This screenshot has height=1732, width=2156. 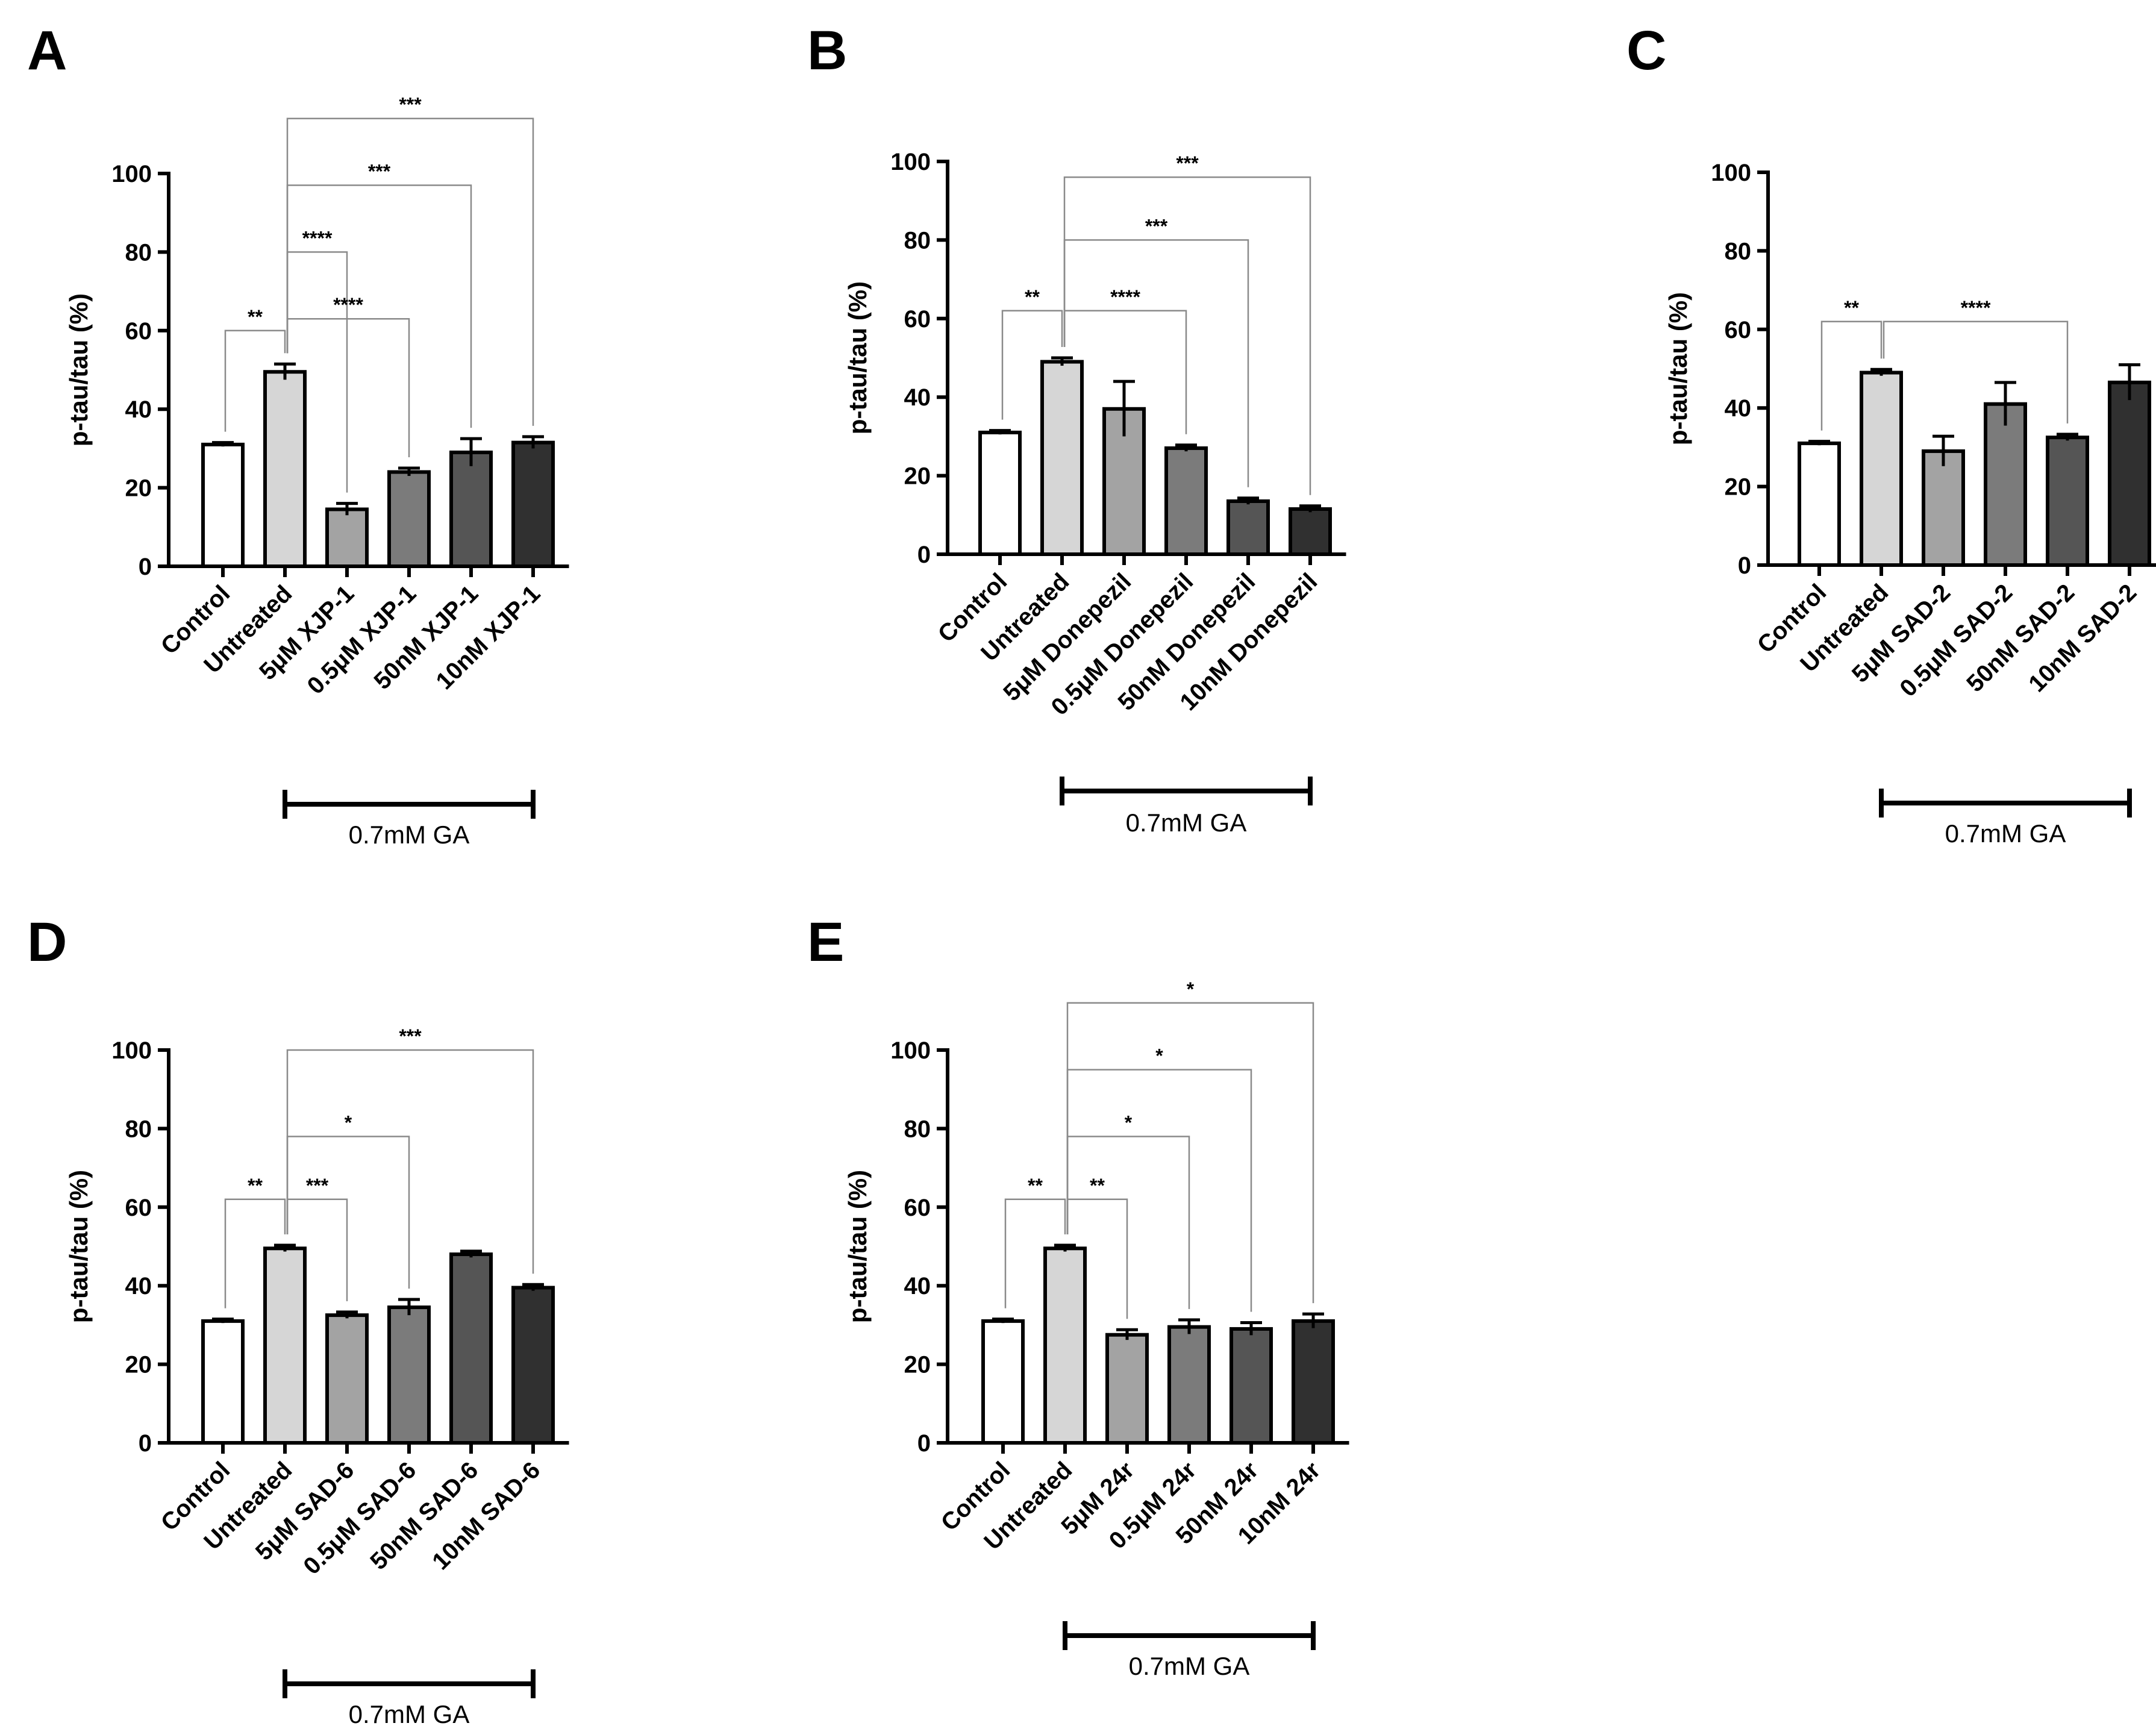 I want to click on category-label: 0.5μM XJP-1, so click(x=362, y=639).